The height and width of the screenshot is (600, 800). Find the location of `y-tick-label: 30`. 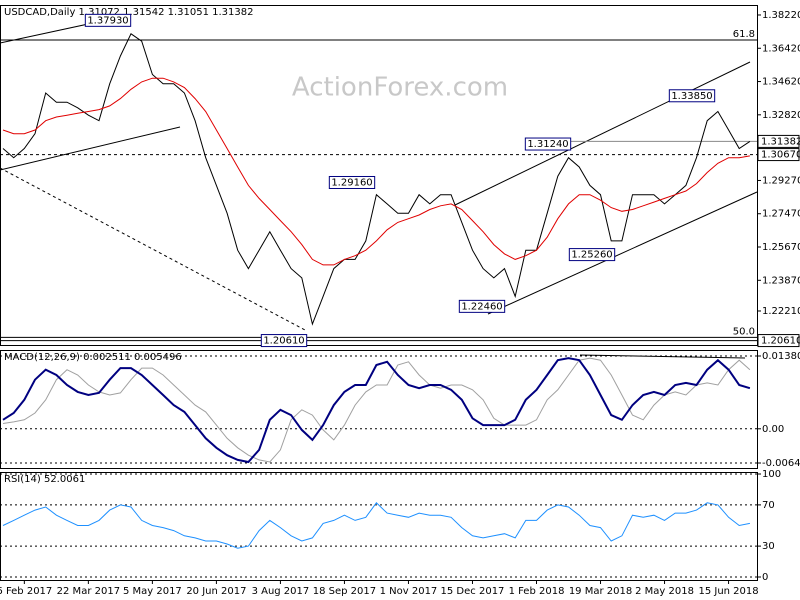

y-tick-label: 30 is located at coordinates (768, 546).